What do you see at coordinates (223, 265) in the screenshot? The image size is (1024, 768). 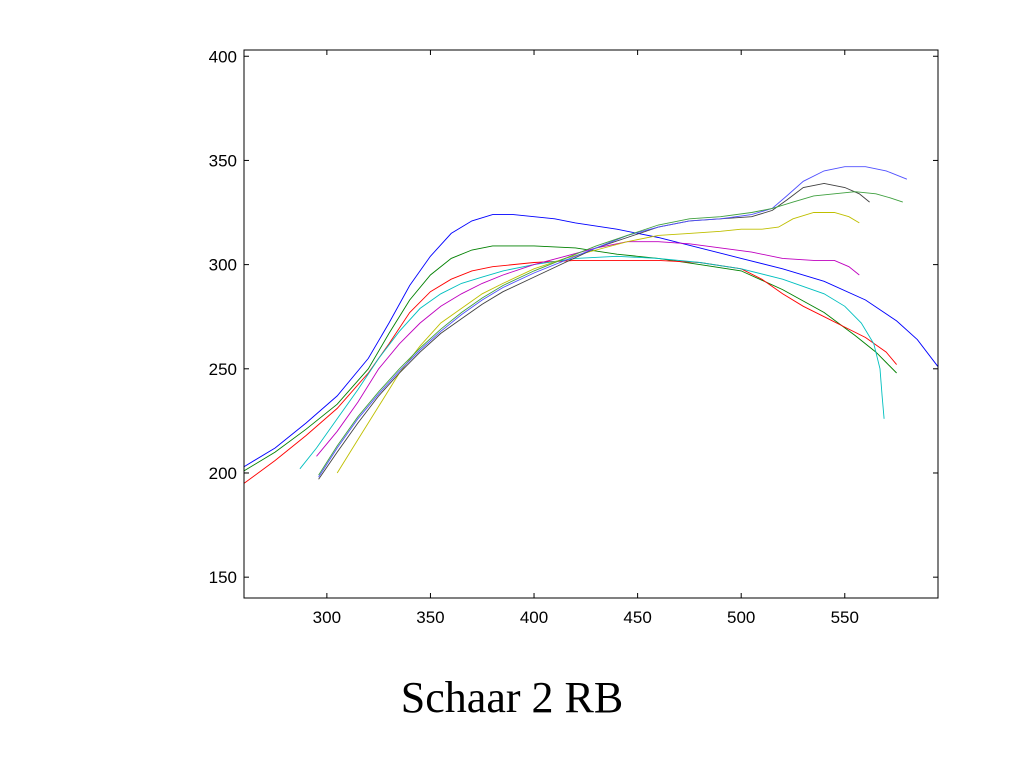 I see `y-tick-label: 300` at bounding box center [223, 265].